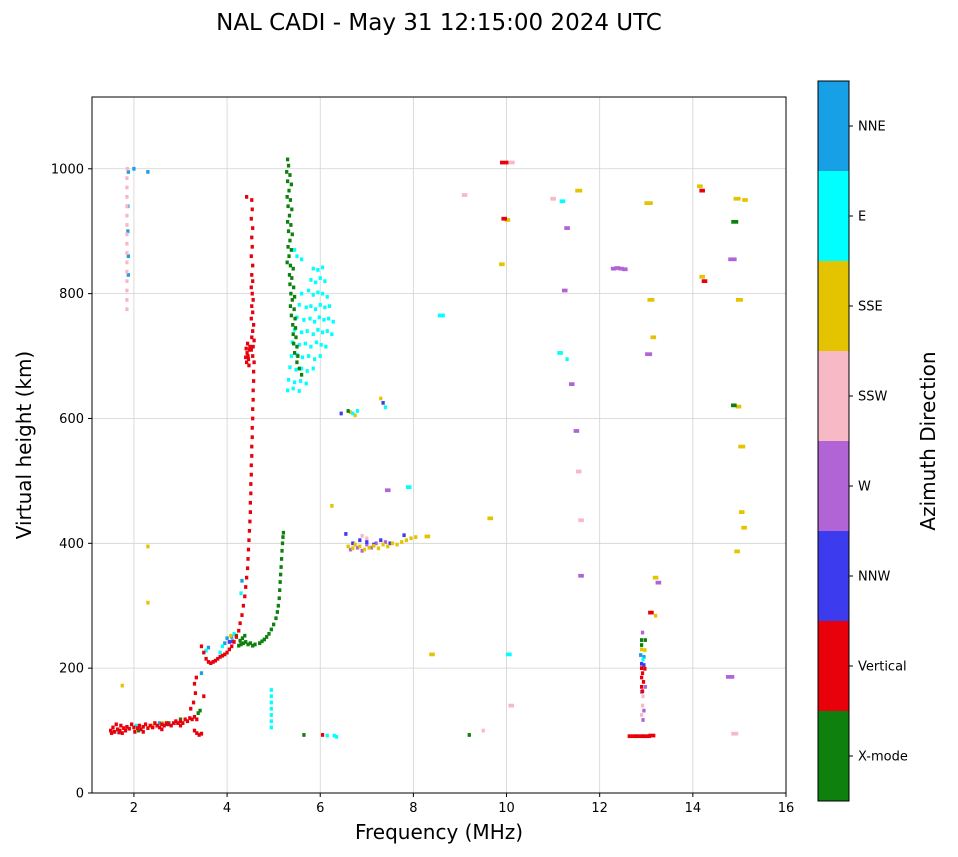 The width and height of the screenshot is (958, 857). Describe the element at coordinates (439, 23) in the screenshot. I see `chart-title: NAL CADI - May 31 12:15:00 2024 UTC` at that location.